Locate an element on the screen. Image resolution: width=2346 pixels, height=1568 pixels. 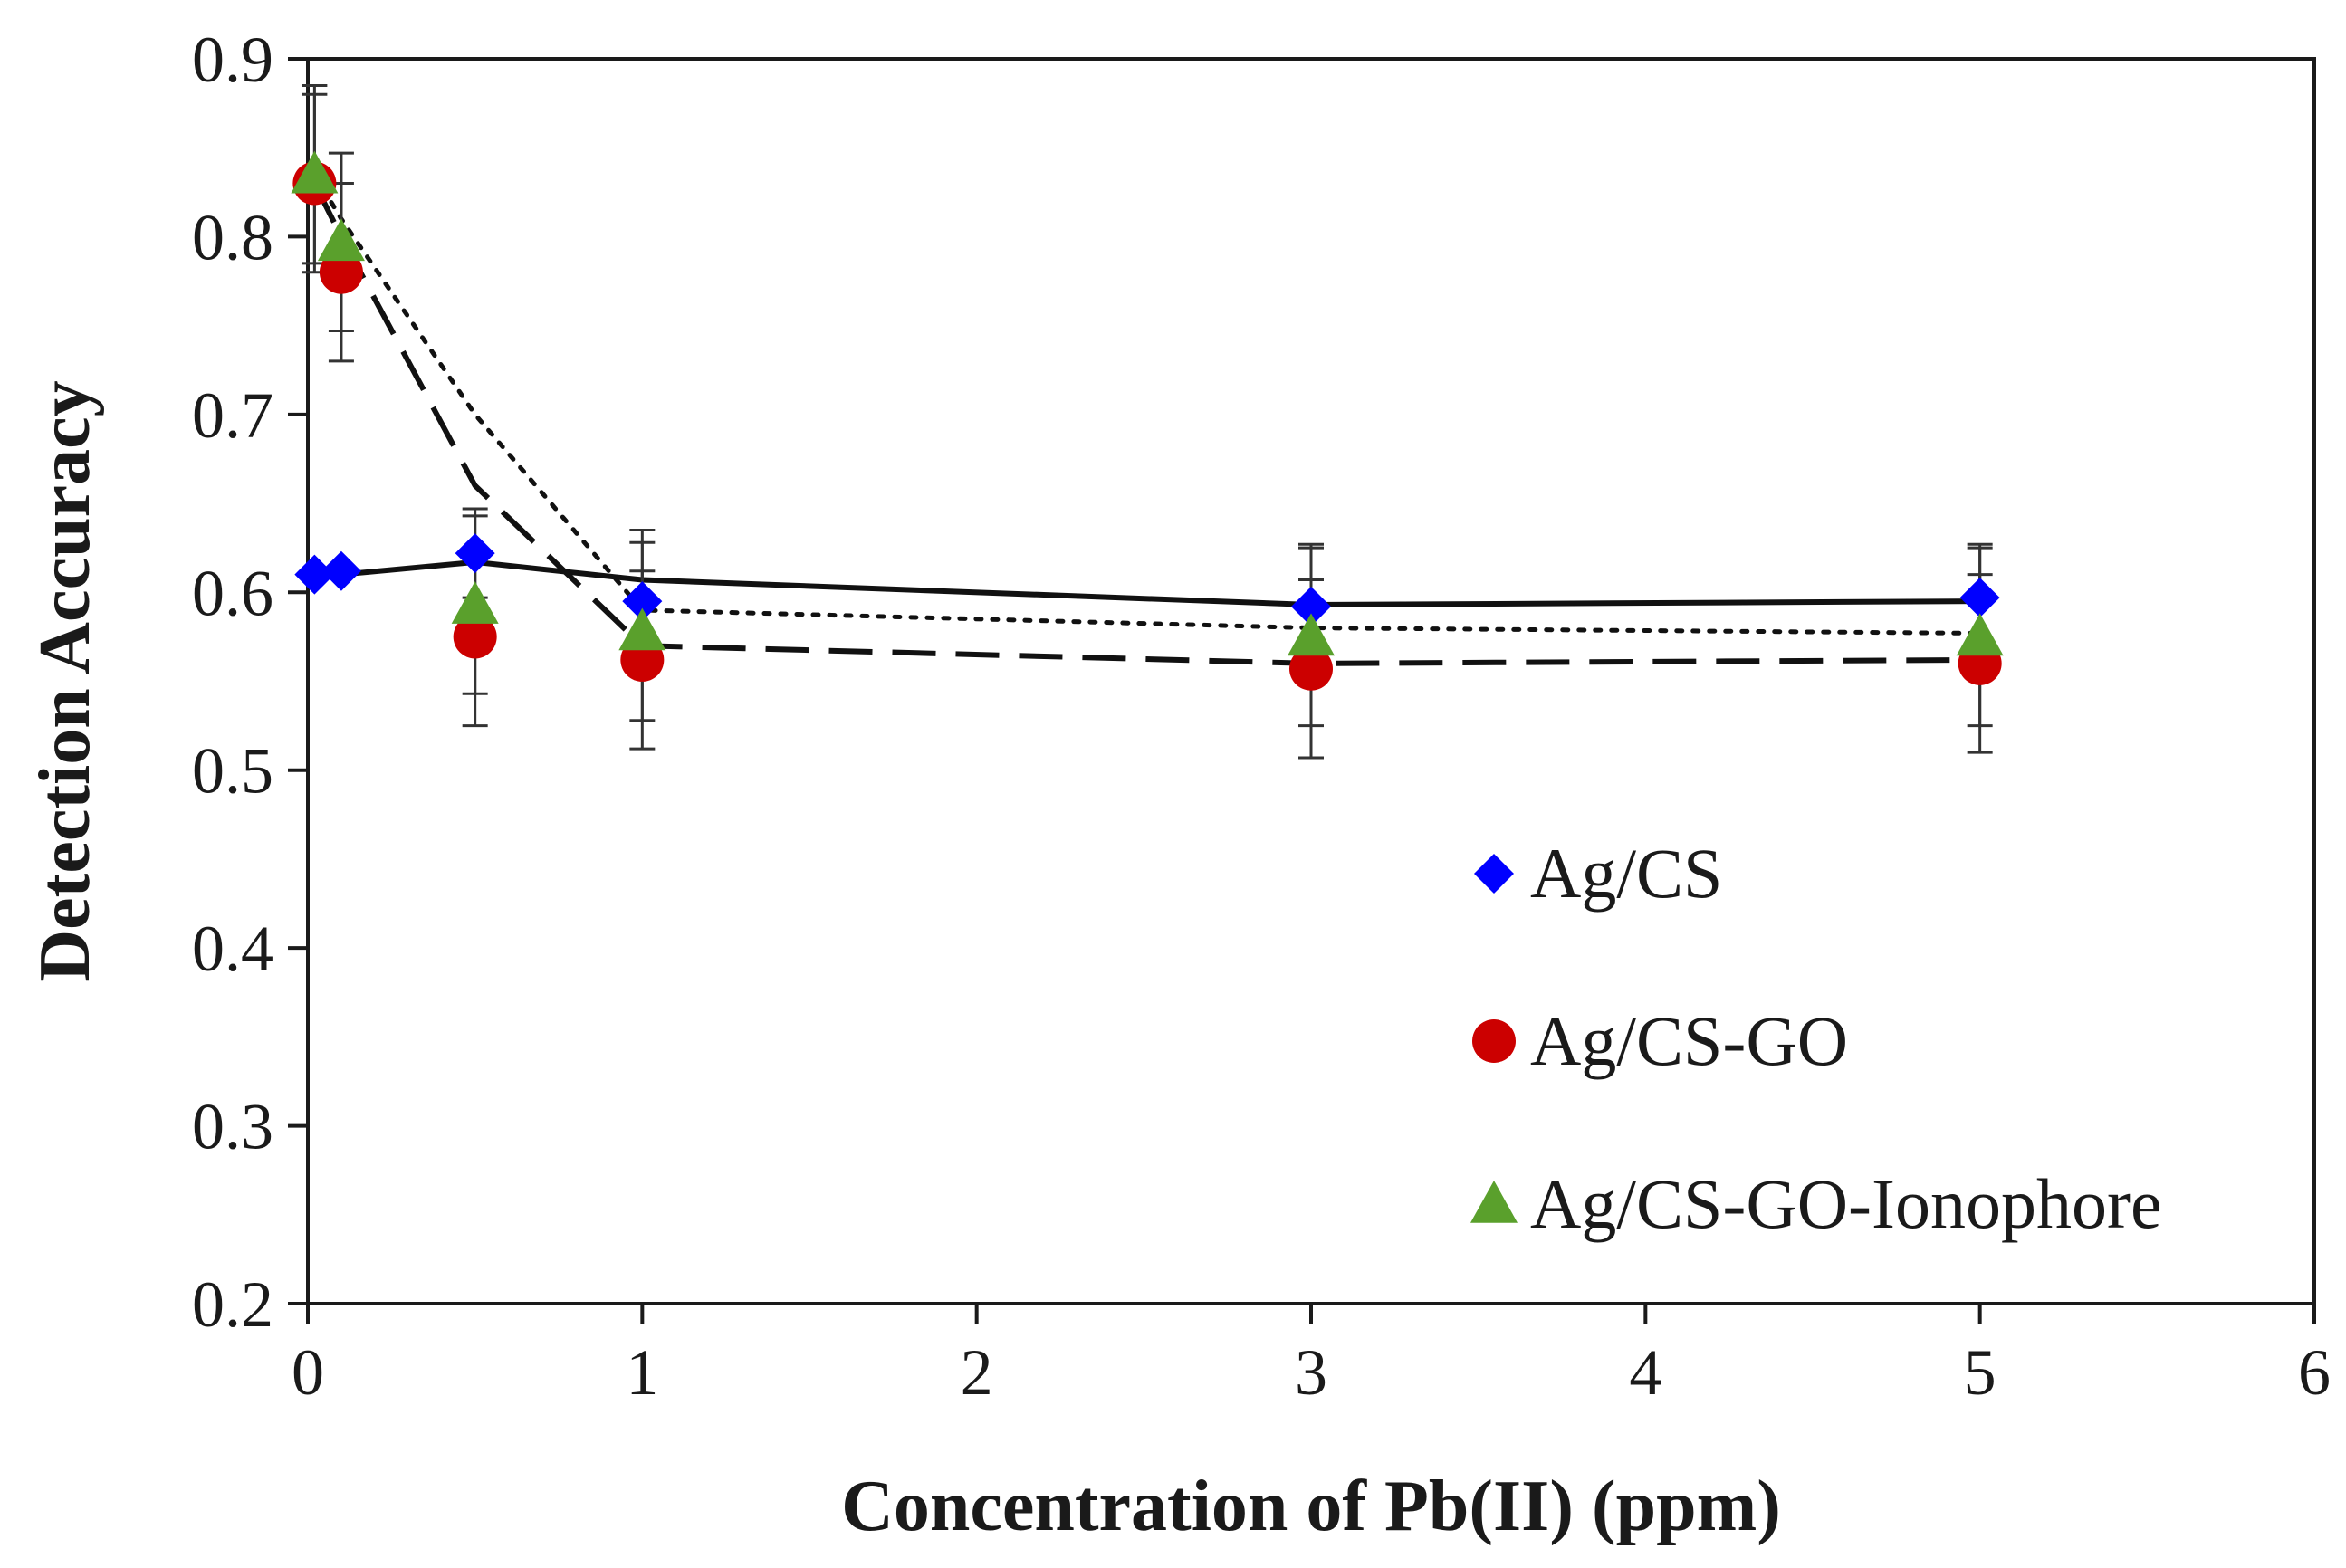
legend-label: Ag/CS is located at coordinates (1626, 873).